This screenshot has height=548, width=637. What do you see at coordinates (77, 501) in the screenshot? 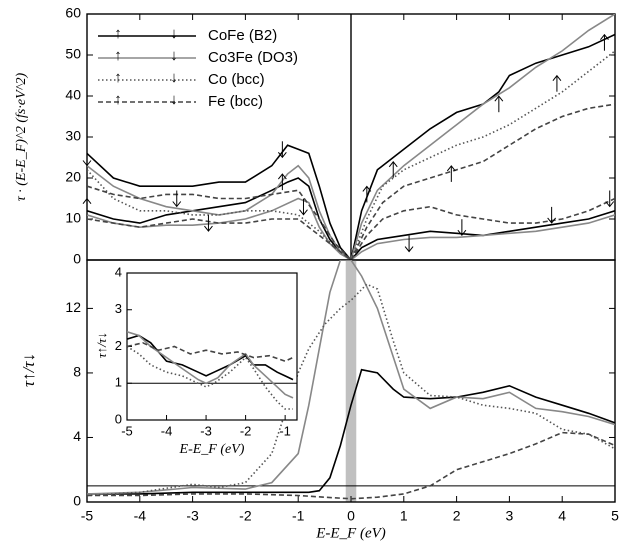
I see `bottom-y-tick-label: 0` at bounding box center [77, 501].